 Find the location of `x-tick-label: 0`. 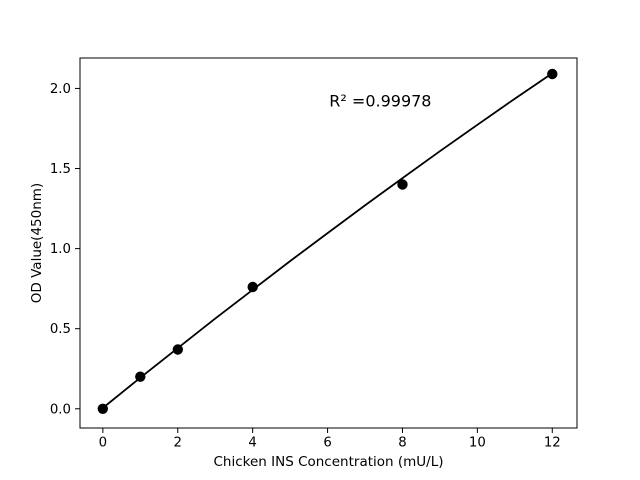

x-tick-label: 0 is located at coordinates (103, 443).